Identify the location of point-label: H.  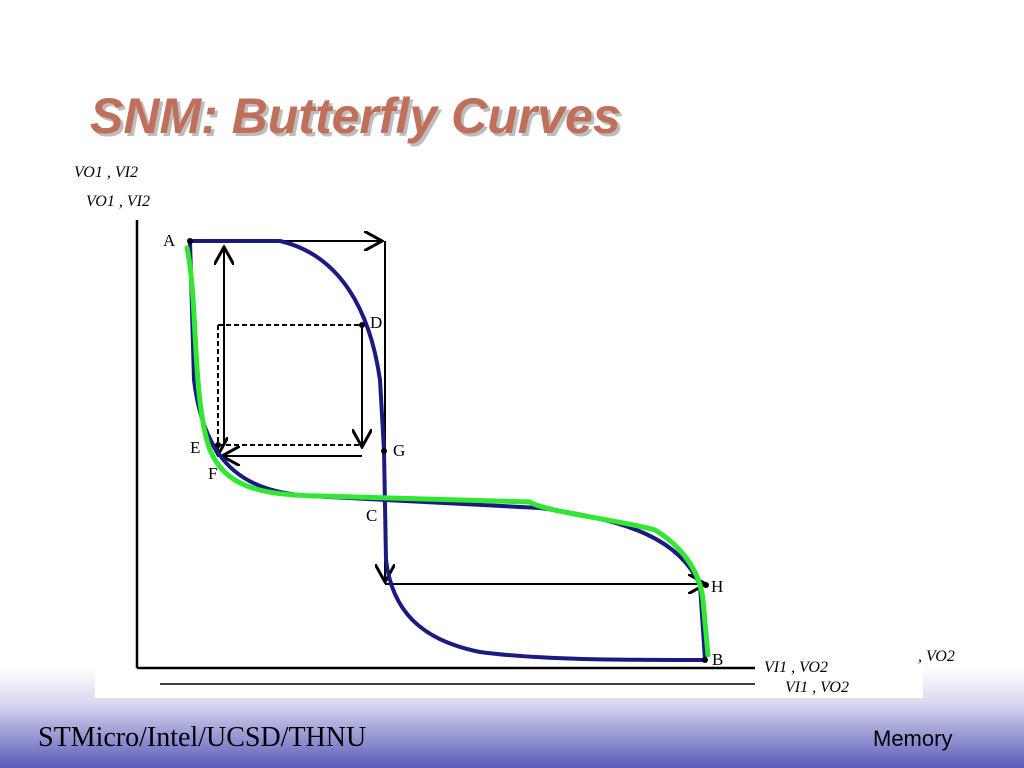
(717, 586).